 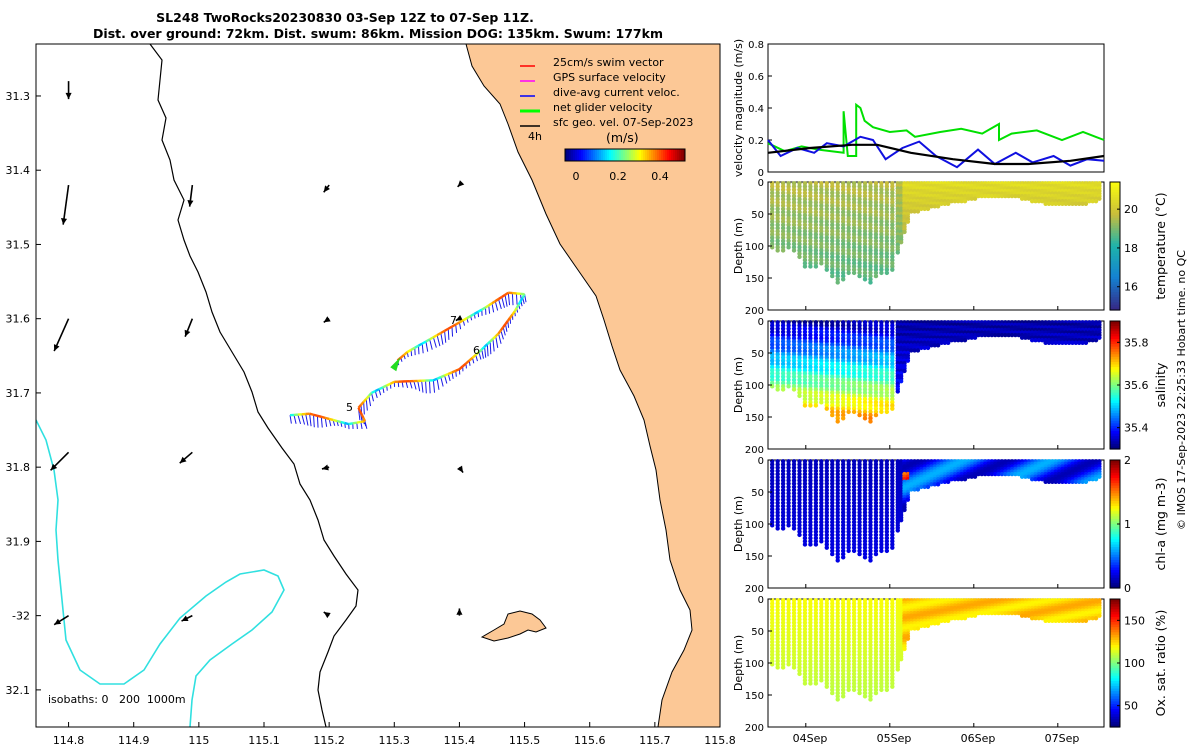 What do you see at coordinates (66, 204) in the screenshot?
I see `geo-vector-arrow` at bounding box center [66, 204].